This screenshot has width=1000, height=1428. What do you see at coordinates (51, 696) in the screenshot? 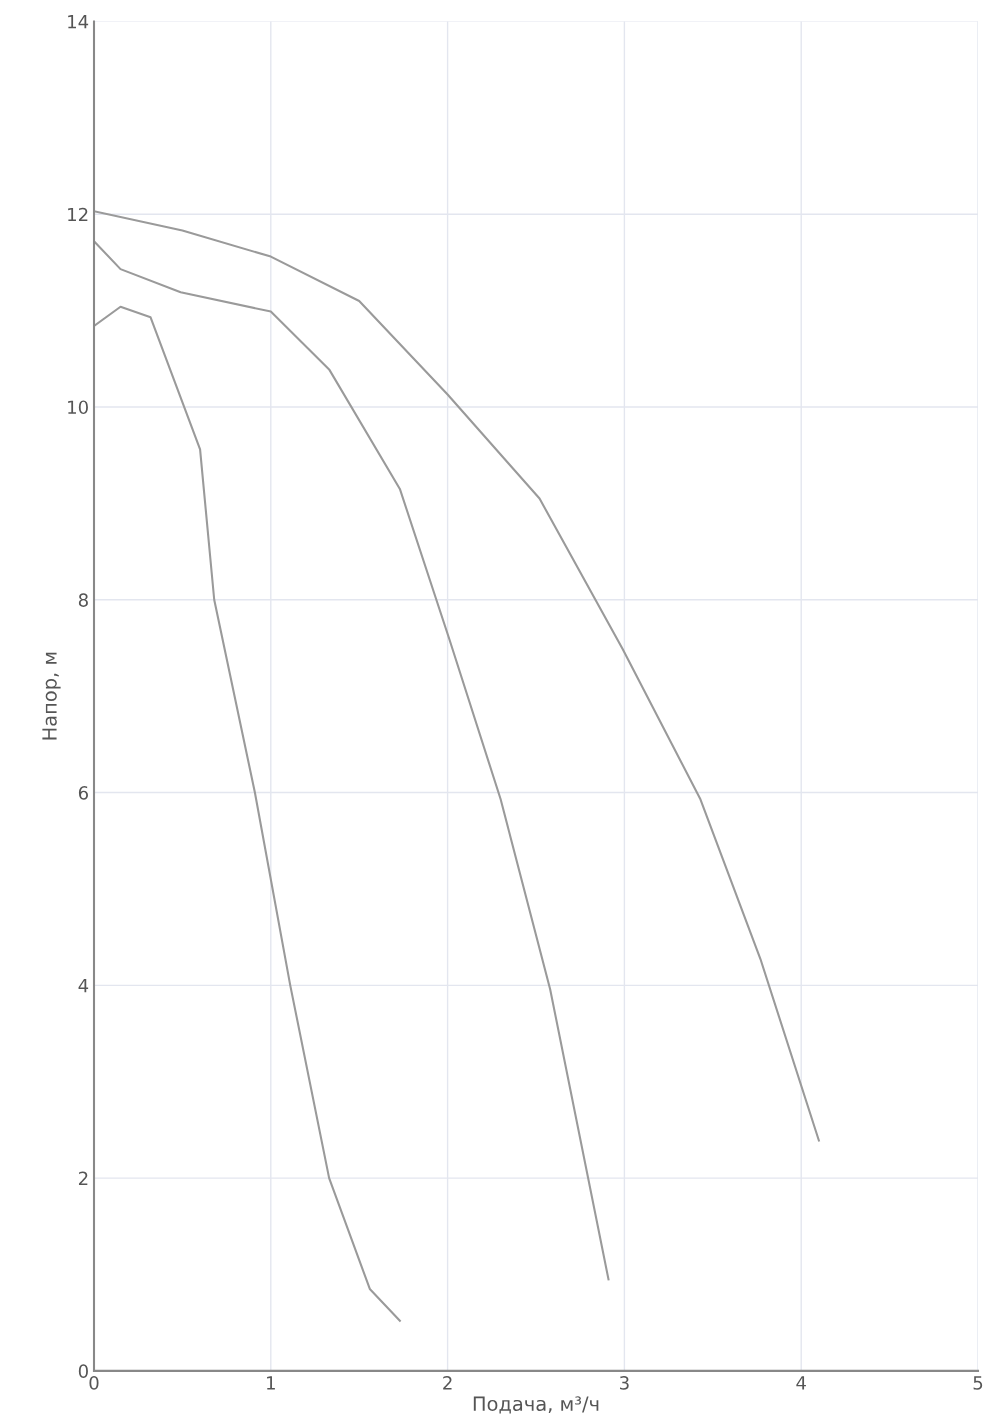
I see `y-axis-title: Напор, м` at bounding box center [51, 696].